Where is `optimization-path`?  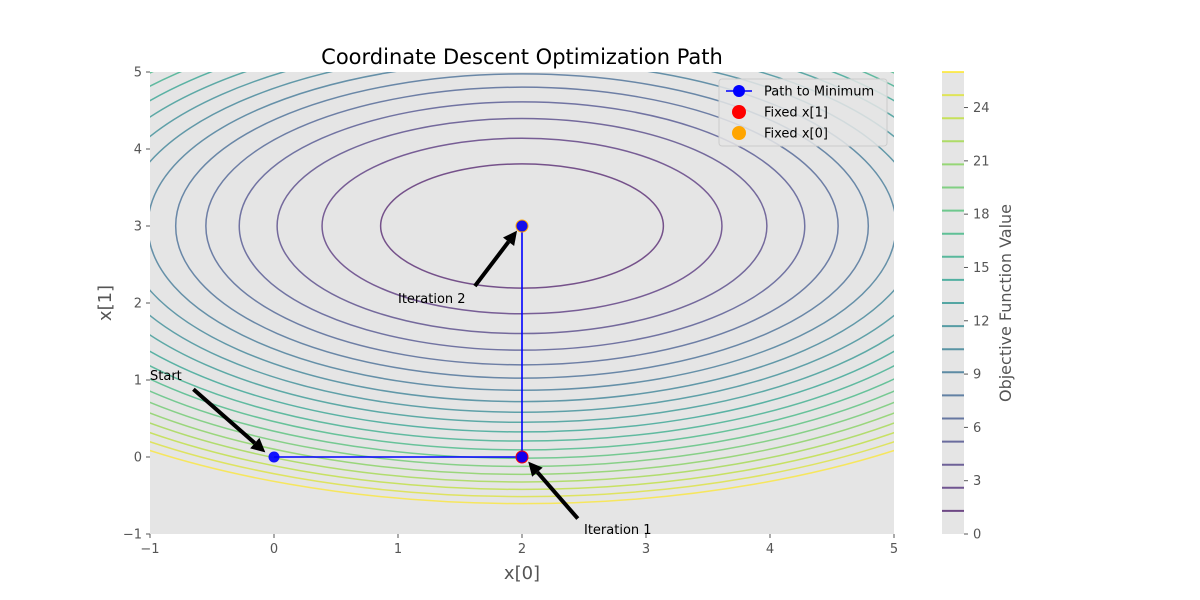 optimization-path is located at coordinates (398, 341).